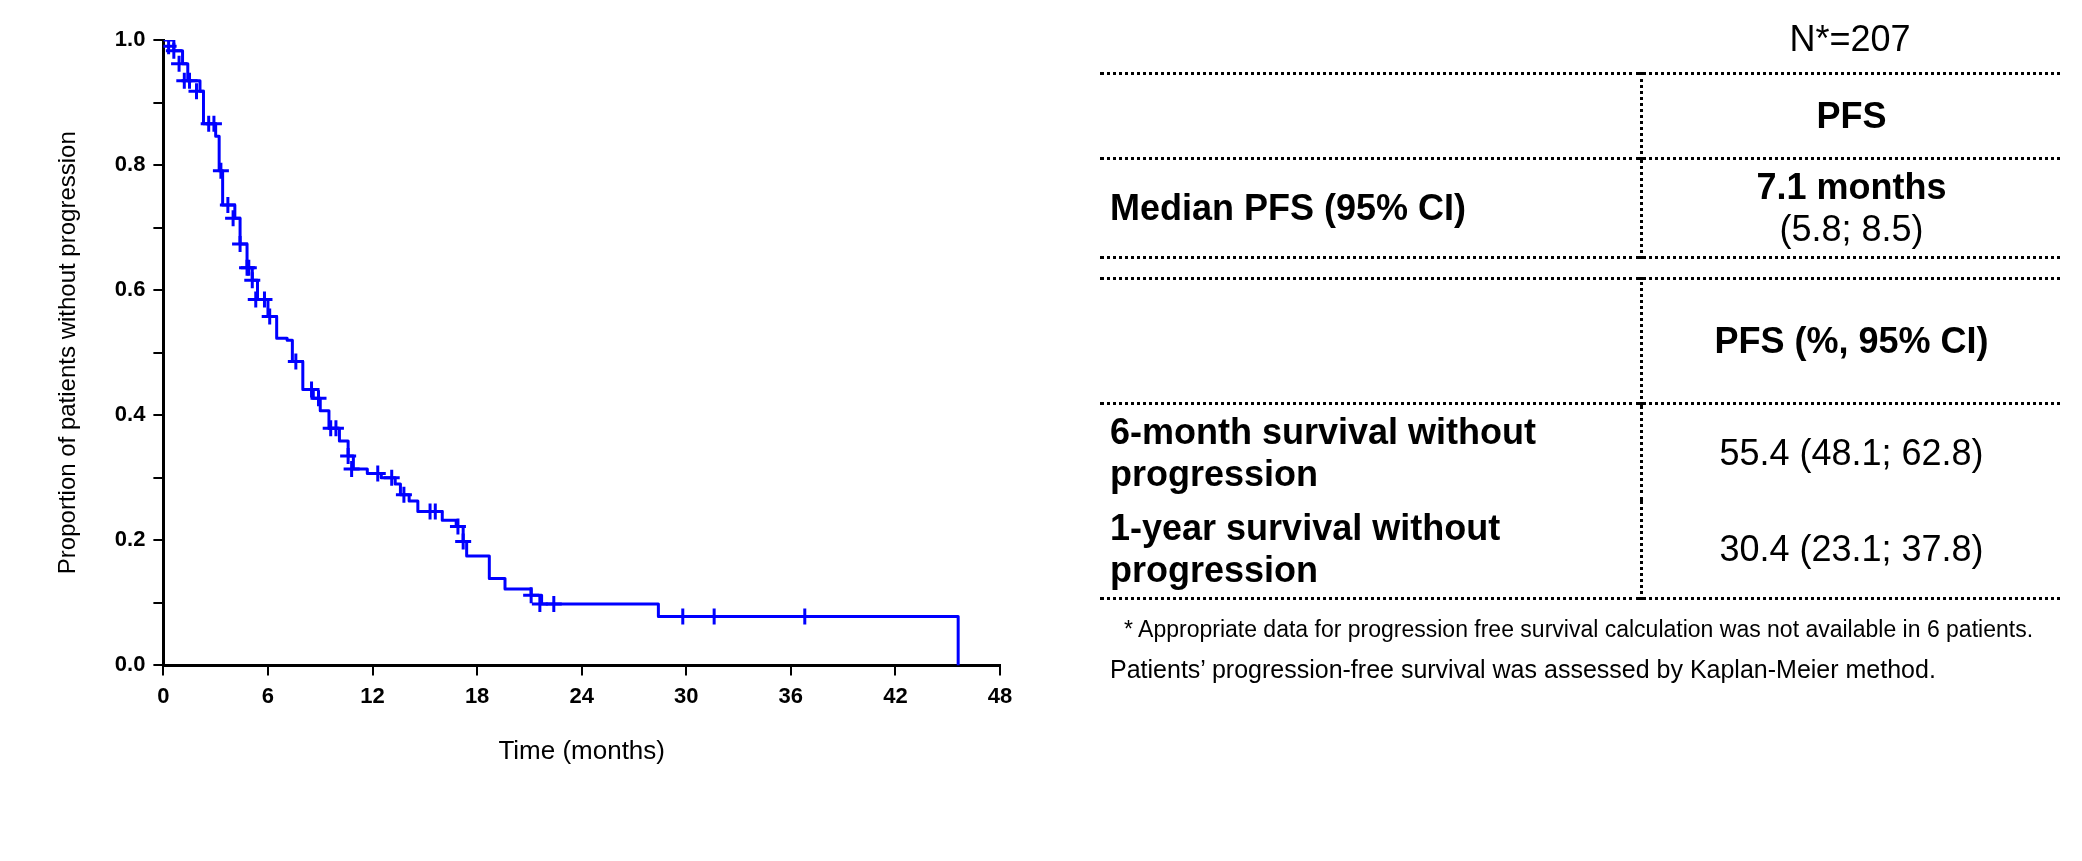 The image size is (2082, 861). I want to click on text: Patients’ progression-free survival was assessed by Kaplan-Meier method., so click(1523, 669).